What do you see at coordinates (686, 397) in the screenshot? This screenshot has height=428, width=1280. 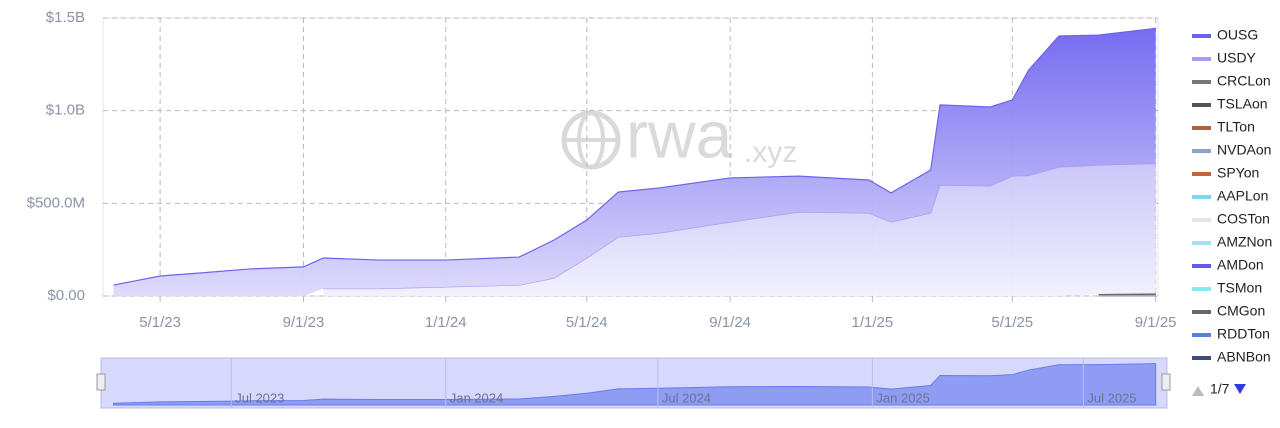 I see `navigator-label: Jul 2024` at bounding box center [686, 397].